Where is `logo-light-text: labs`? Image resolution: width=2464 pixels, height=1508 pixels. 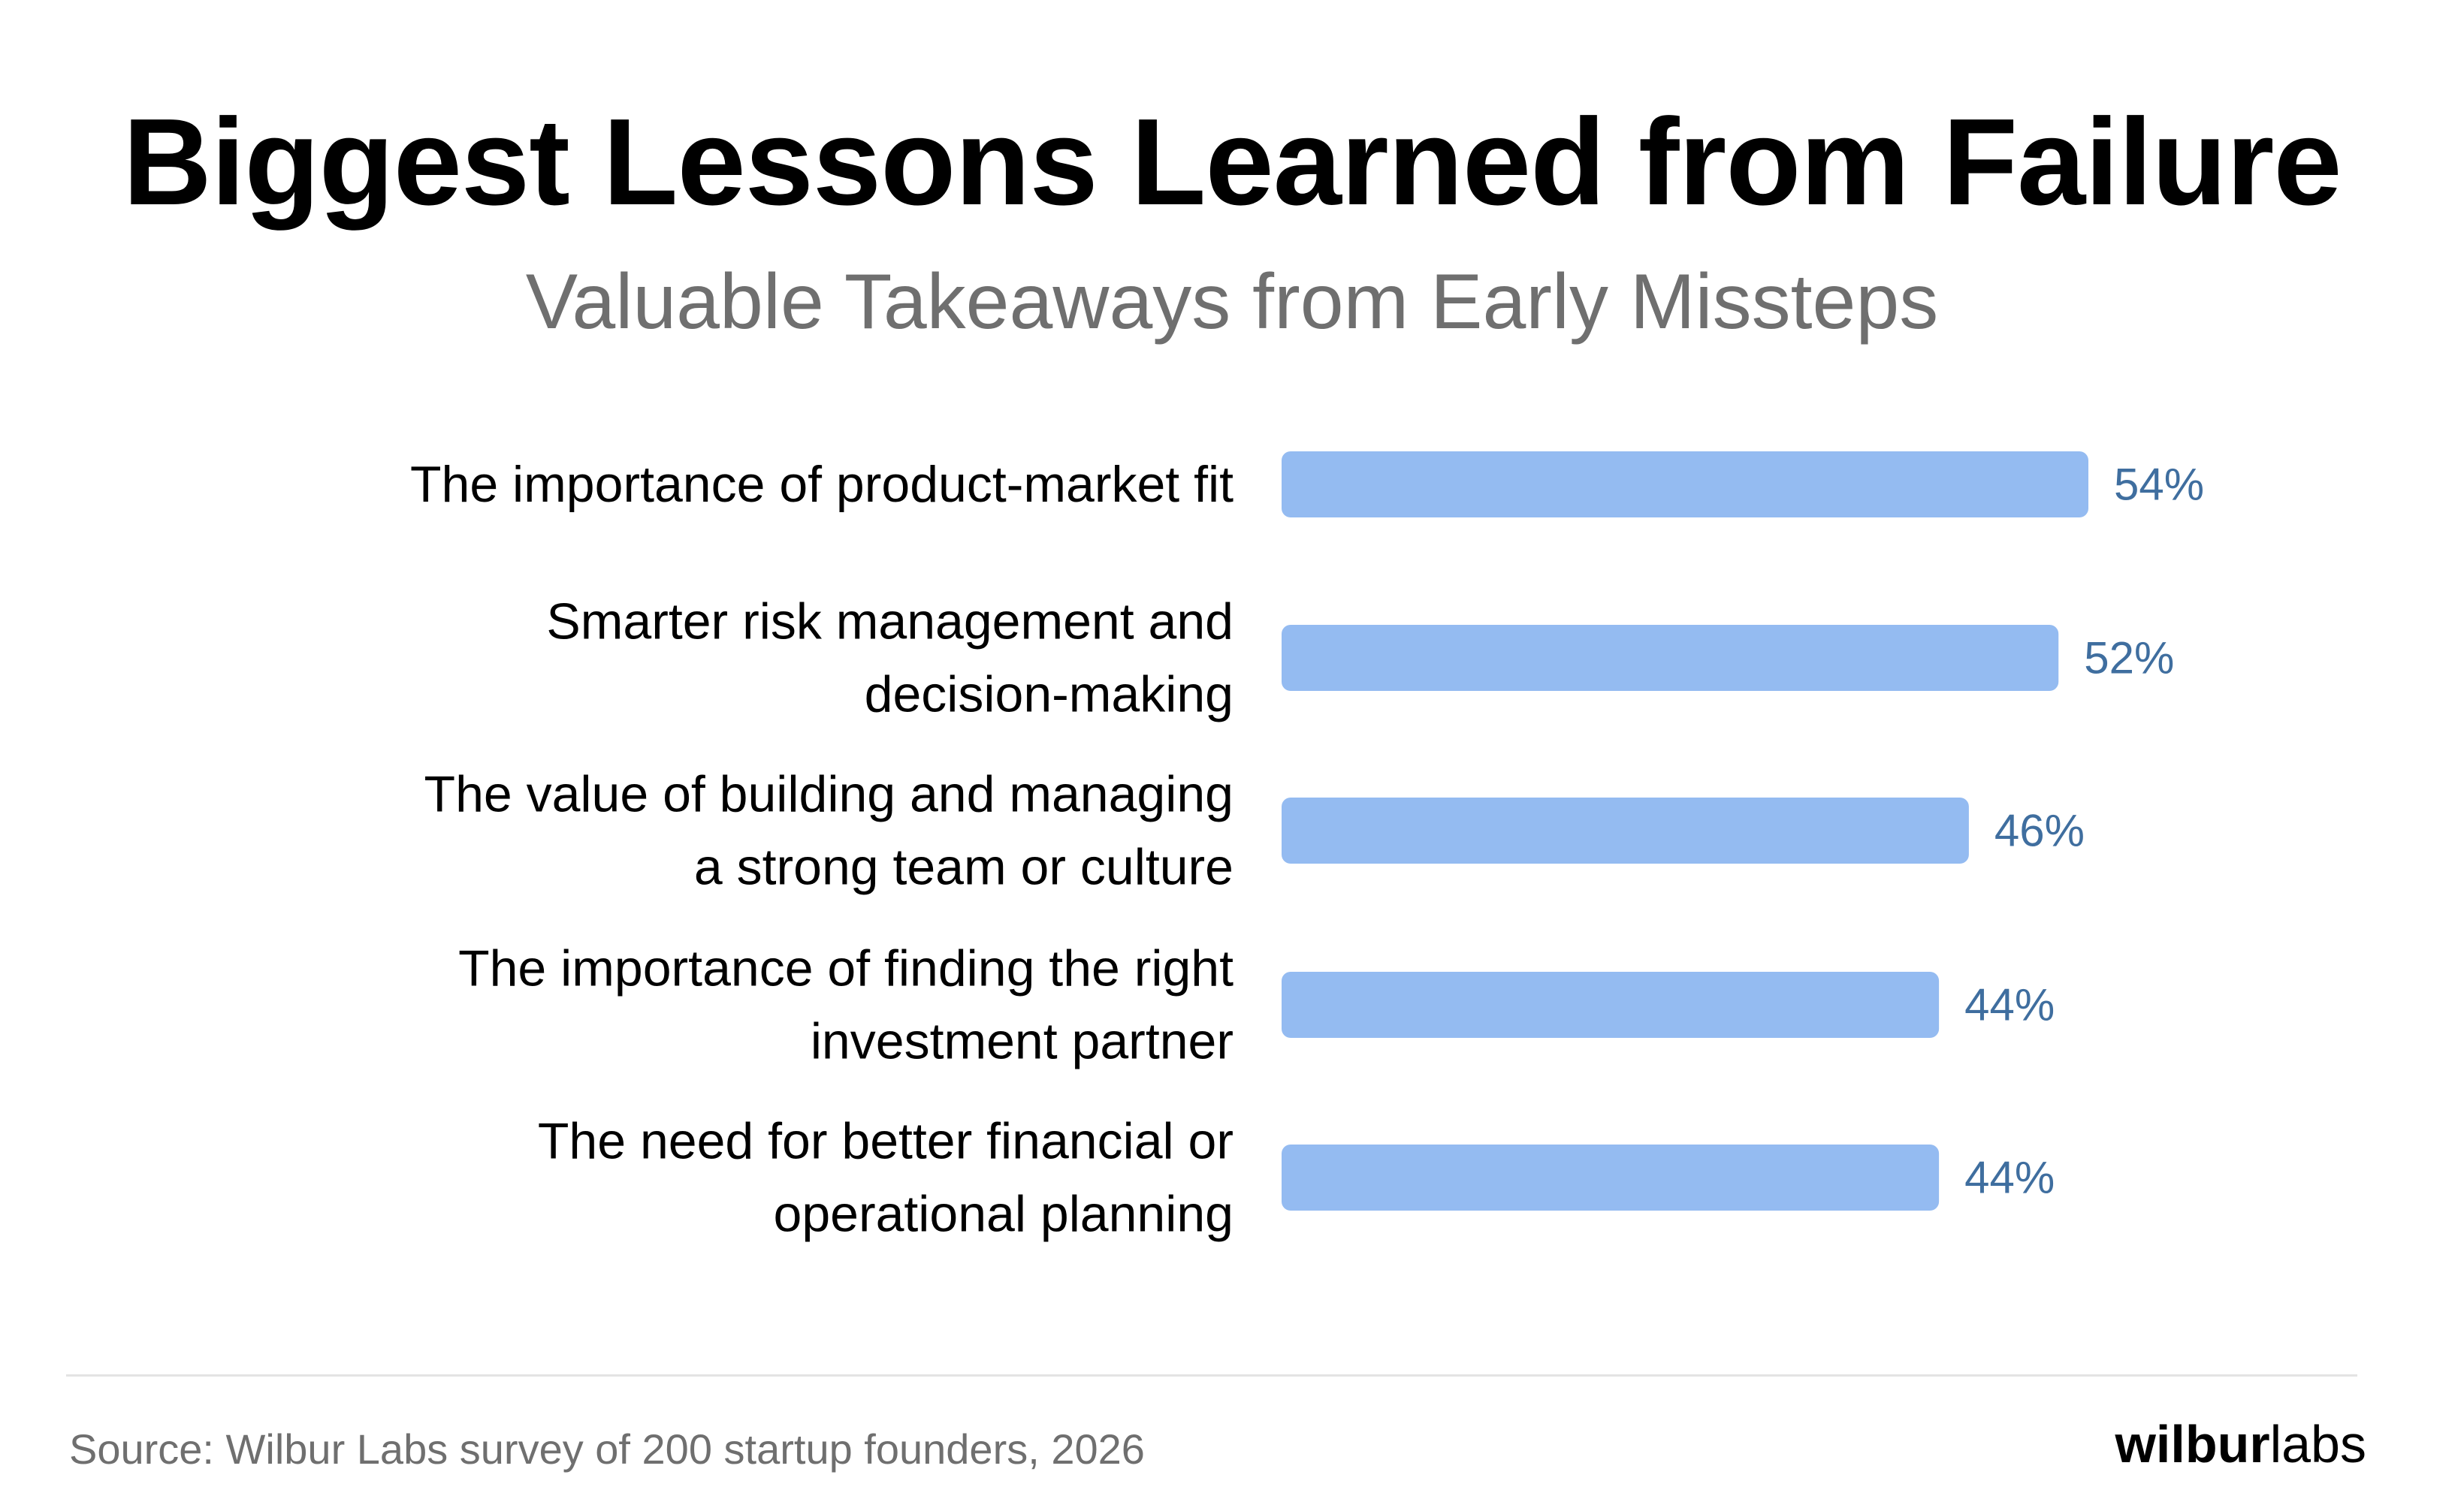 logo-light-text: labs is located at coordinates (2317, 1444).